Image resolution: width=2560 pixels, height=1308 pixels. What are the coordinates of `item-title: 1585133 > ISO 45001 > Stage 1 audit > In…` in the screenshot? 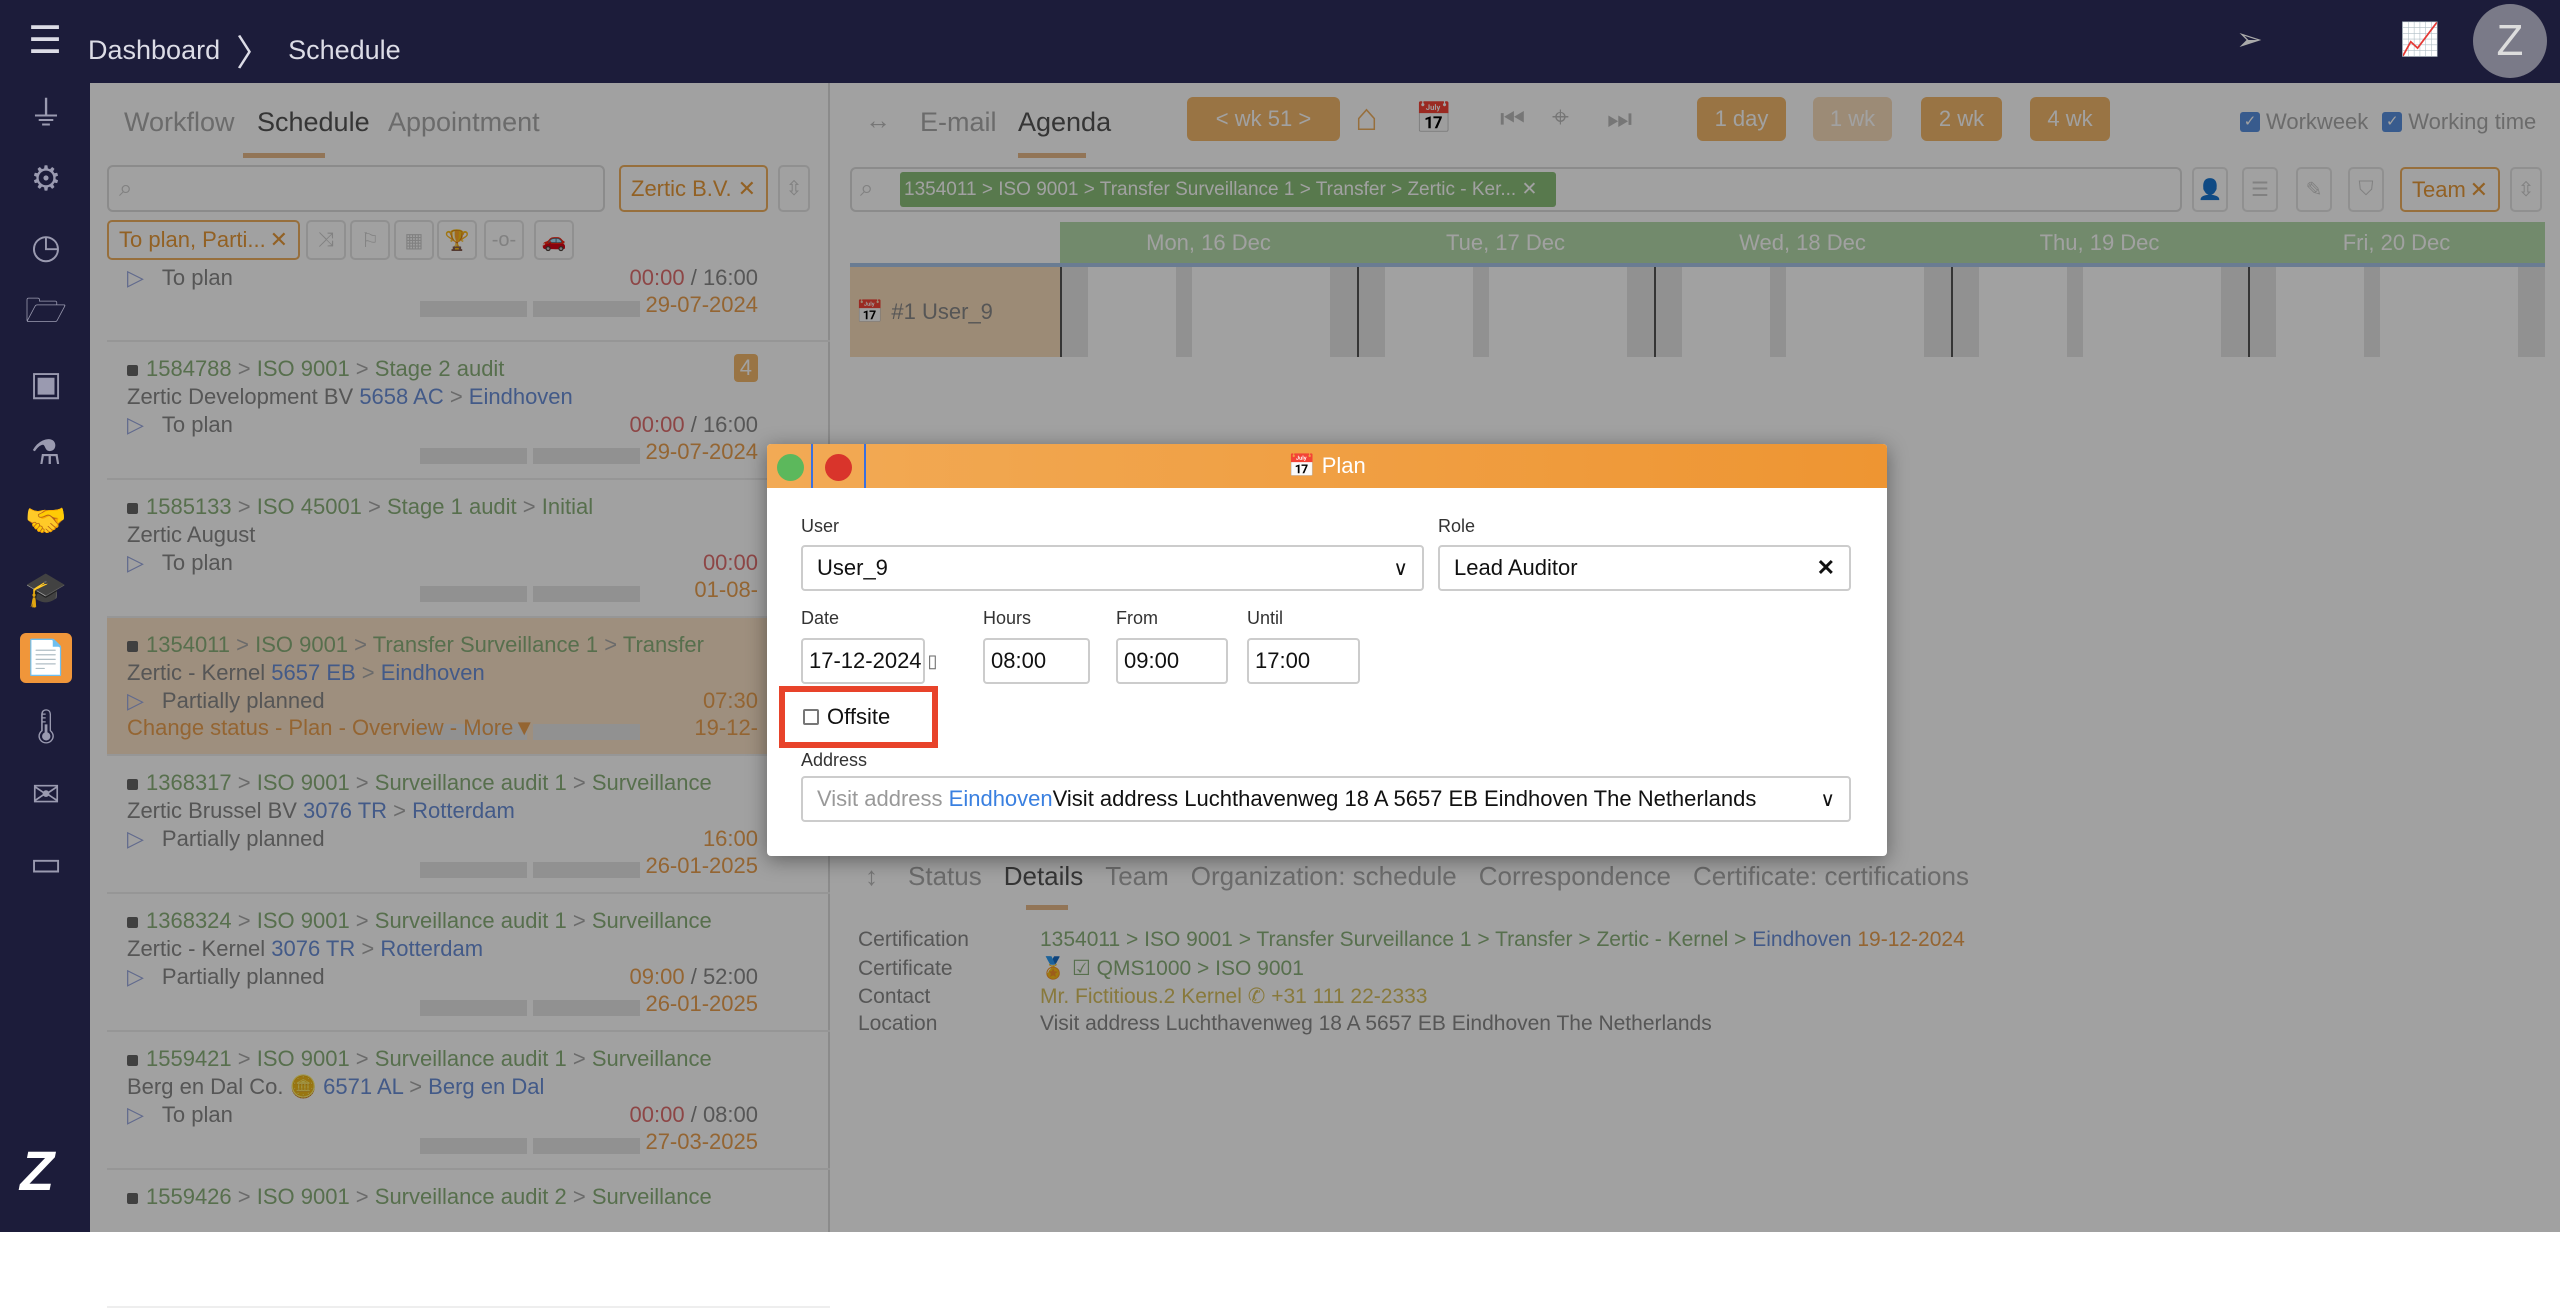 It's located at (360, 507).